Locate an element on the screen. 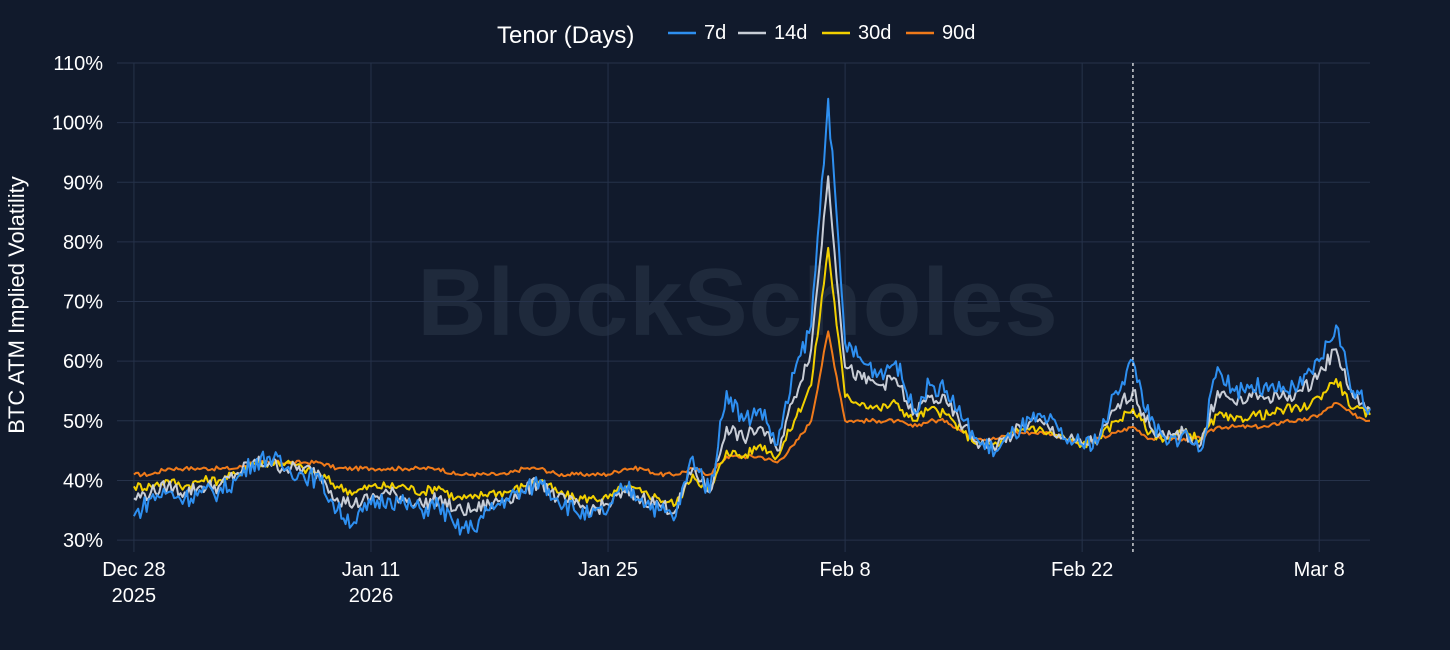 This screenshot has height=650, width=1450. x-tick-label: Jan 25 is located at coordinates (608, 570).